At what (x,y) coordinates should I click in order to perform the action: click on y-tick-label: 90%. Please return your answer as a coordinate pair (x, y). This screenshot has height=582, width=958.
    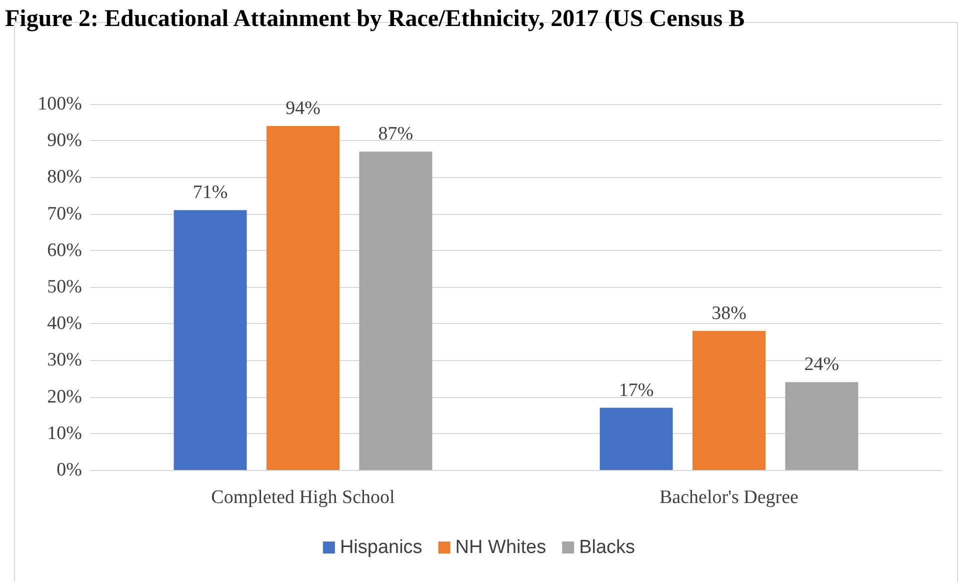
    Looking at the image, I should click on (64, 141).